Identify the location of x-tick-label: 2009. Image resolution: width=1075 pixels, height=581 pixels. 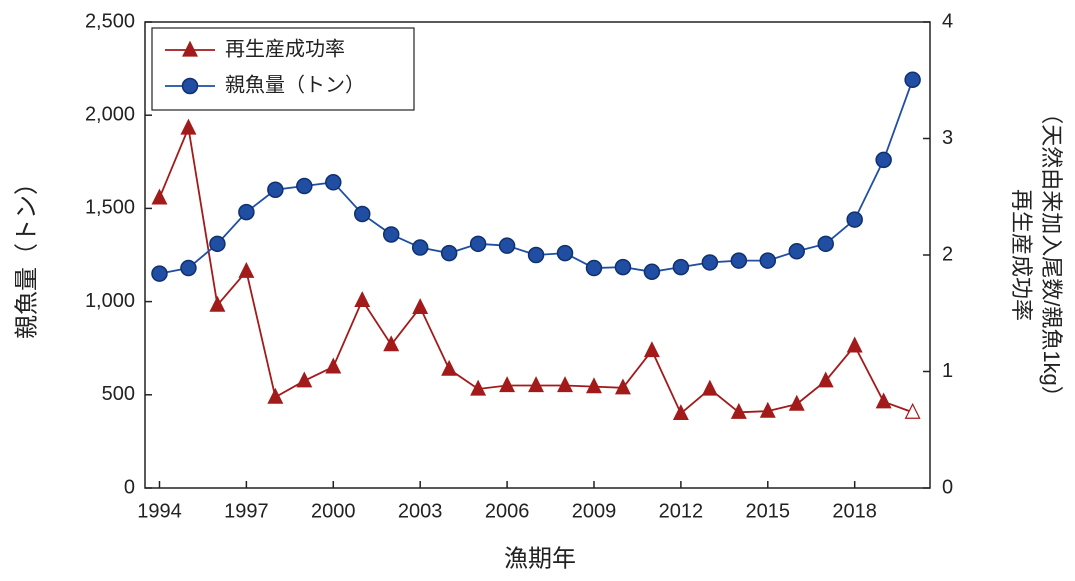
(594, 511).